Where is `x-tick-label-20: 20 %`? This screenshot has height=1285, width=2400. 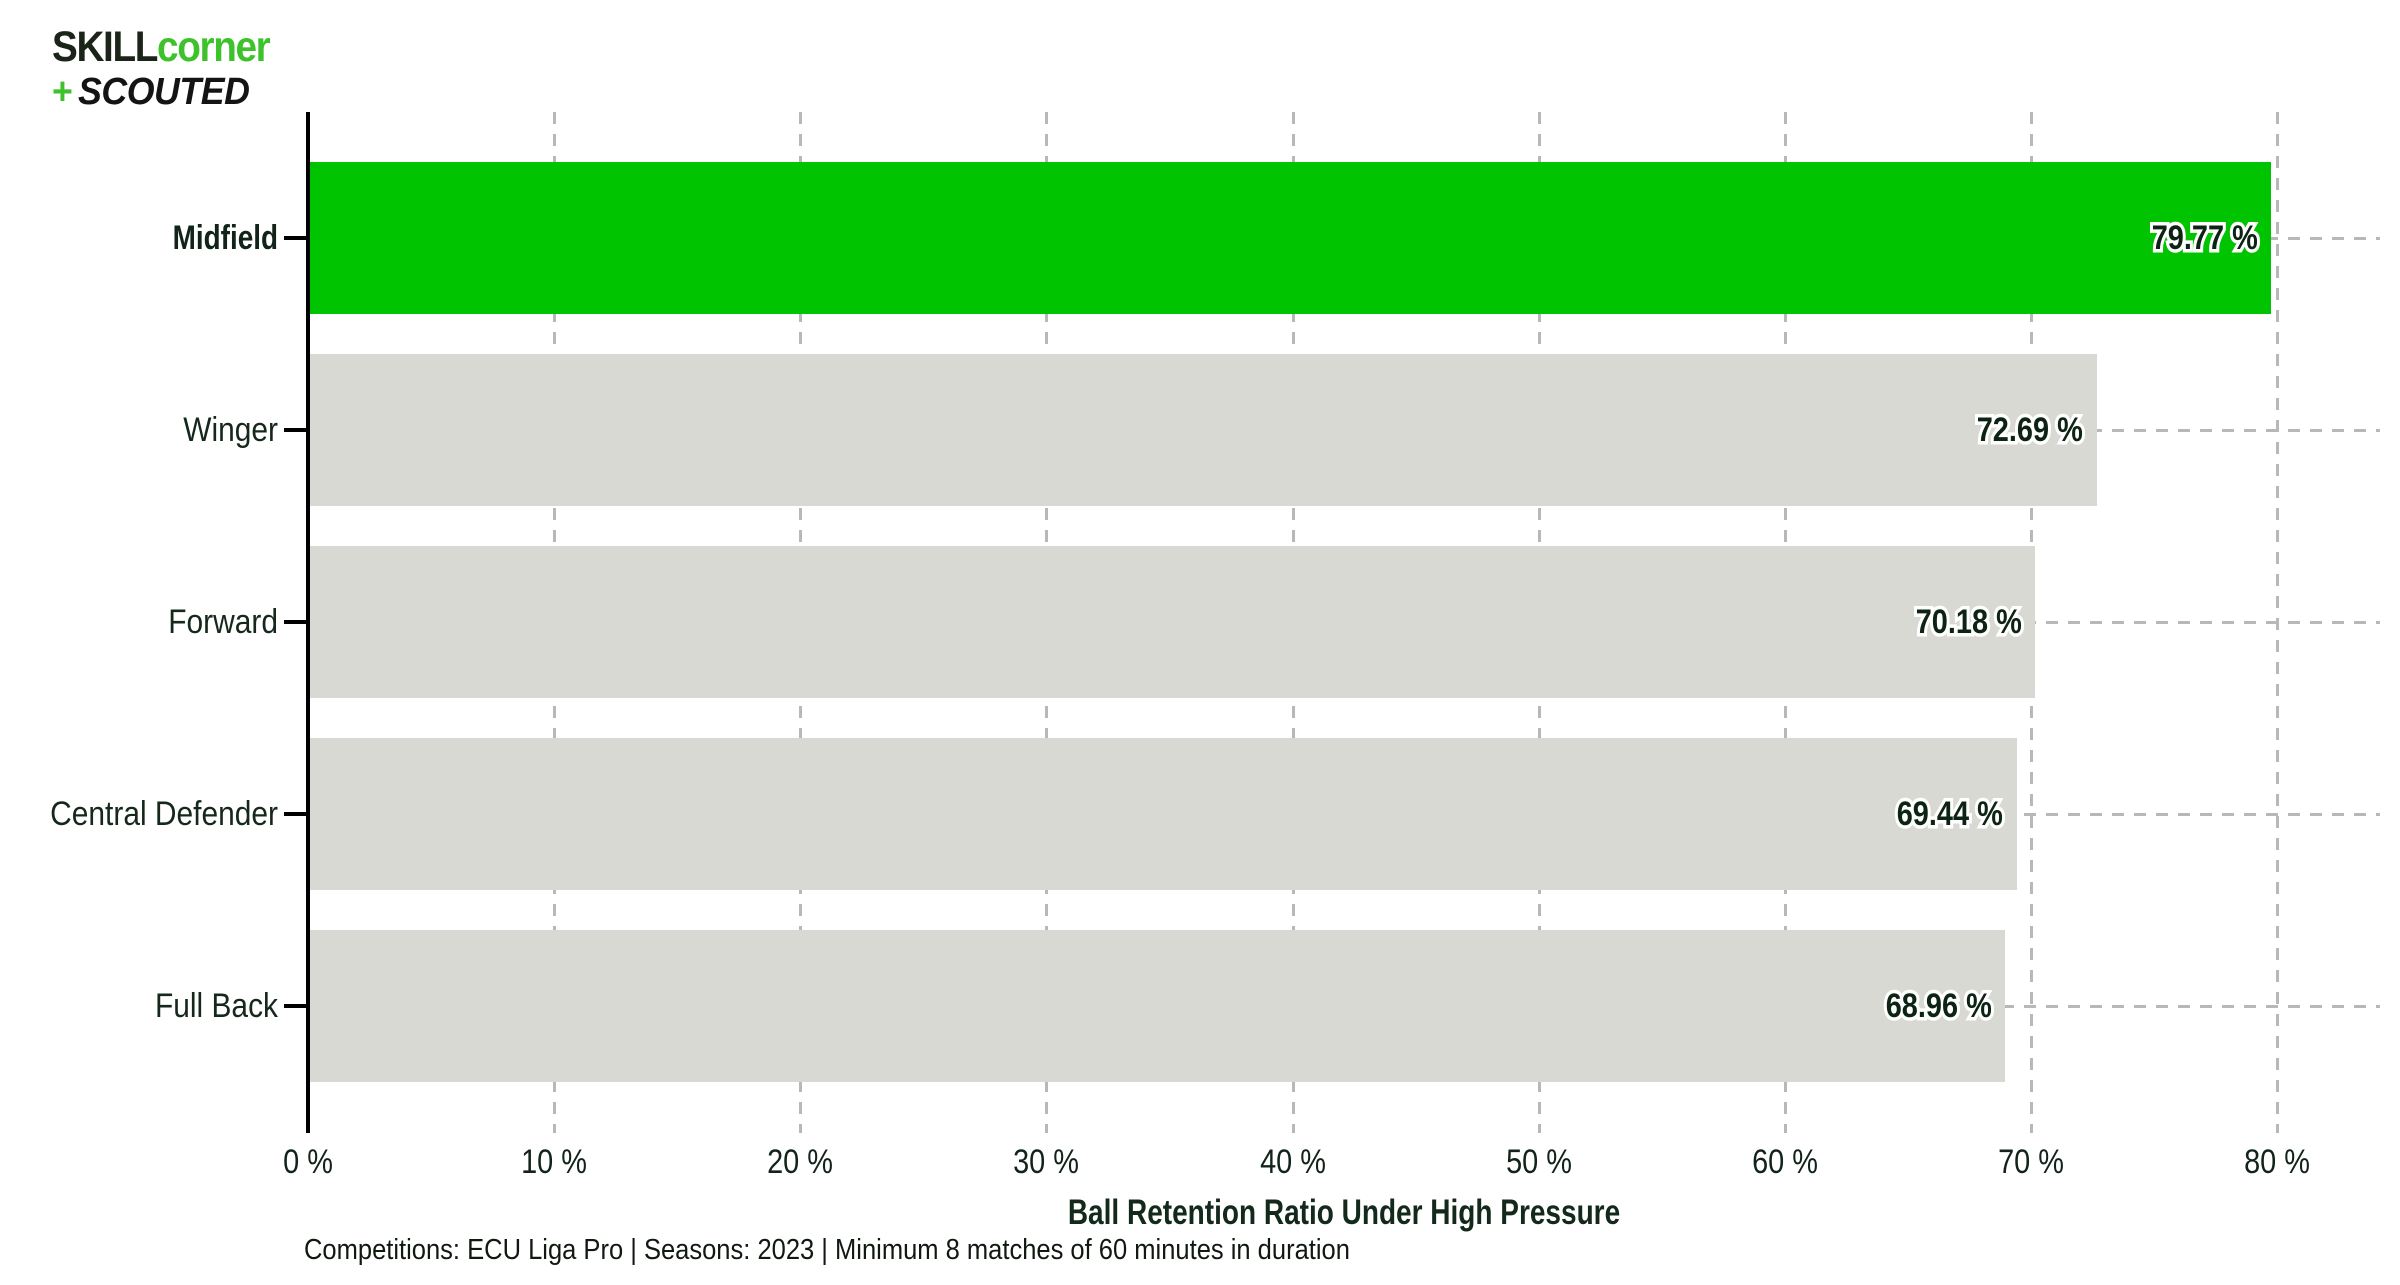 x-tick-label-20: 20 % is located at coordinates (800, 1162).